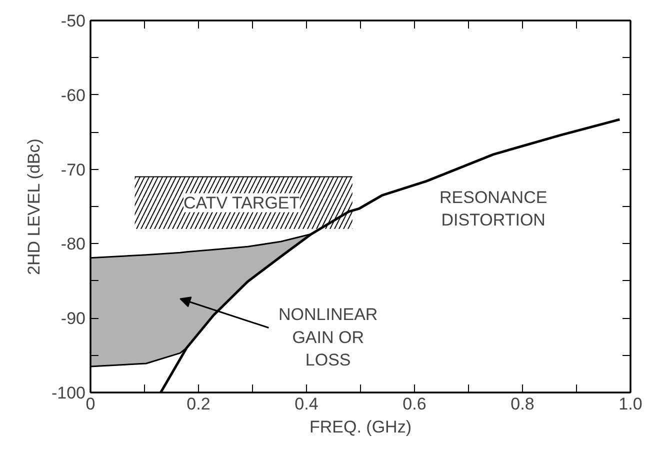 This screenshot has width=662, height=464. What do you see at coordinates (73, 244) in the screenshot?
I see `y-tick-label: -80` at bounding box center [73, 244].